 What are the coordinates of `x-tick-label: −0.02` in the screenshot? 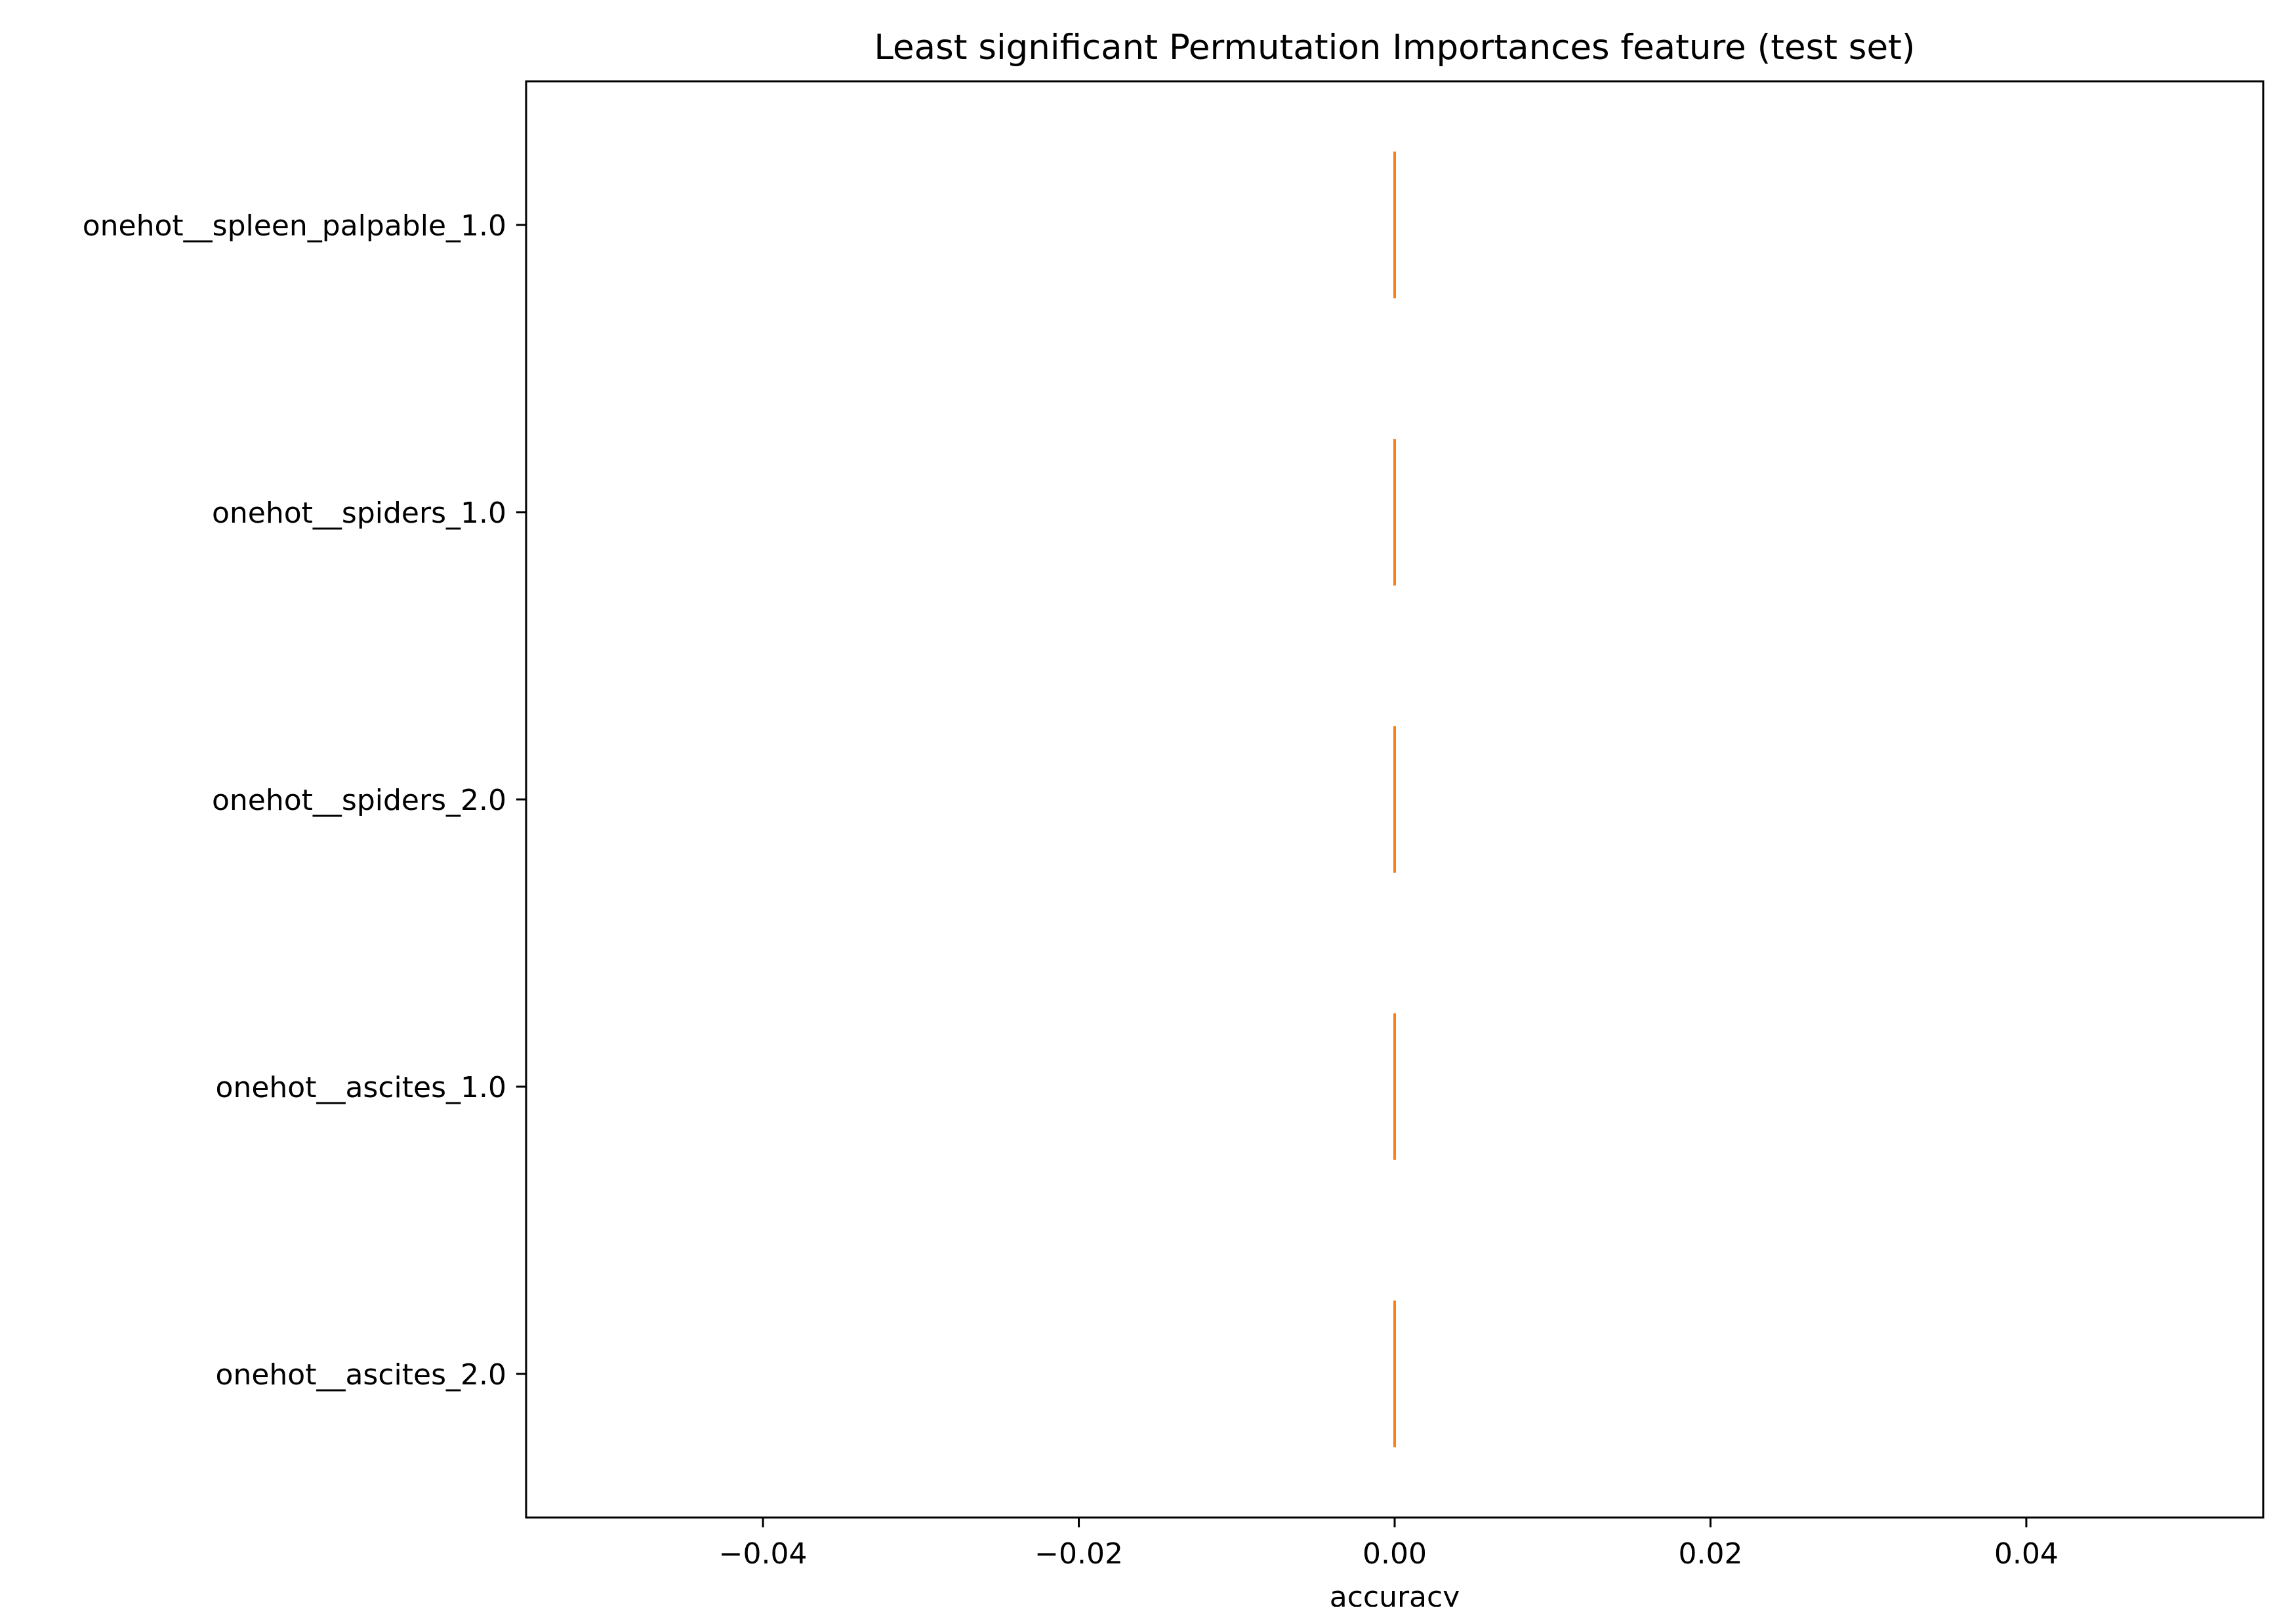 It's located at (1079, 1554).